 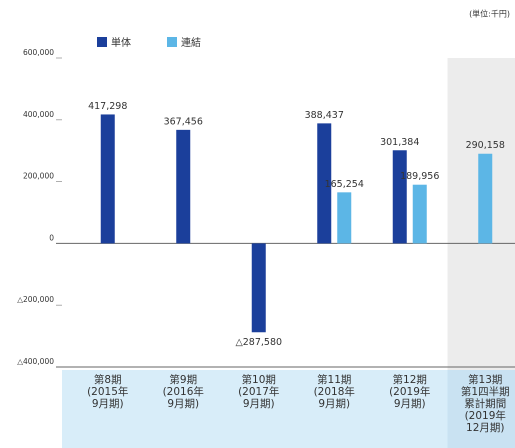 What do you see at coordinates (191, 42) in the screenshot?
I see `legend-label: 連結` at bounding box center [191, 42].